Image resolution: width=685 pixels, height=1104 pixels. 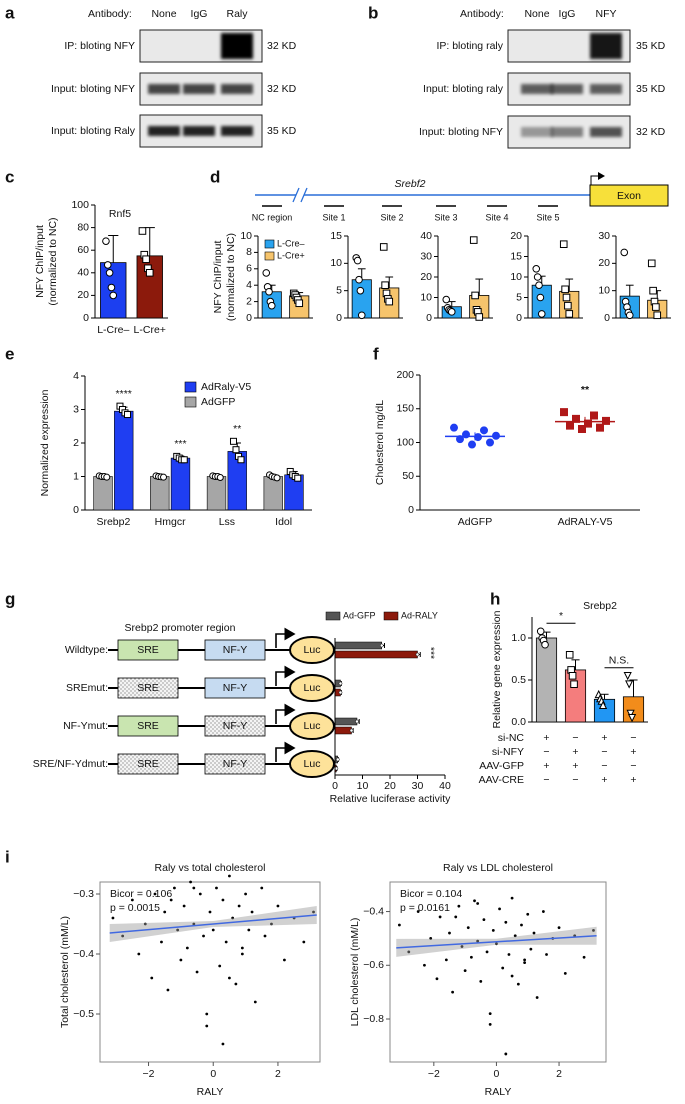 I want to click on x-tick-label: AdGFP, so click(x=475, y=522).